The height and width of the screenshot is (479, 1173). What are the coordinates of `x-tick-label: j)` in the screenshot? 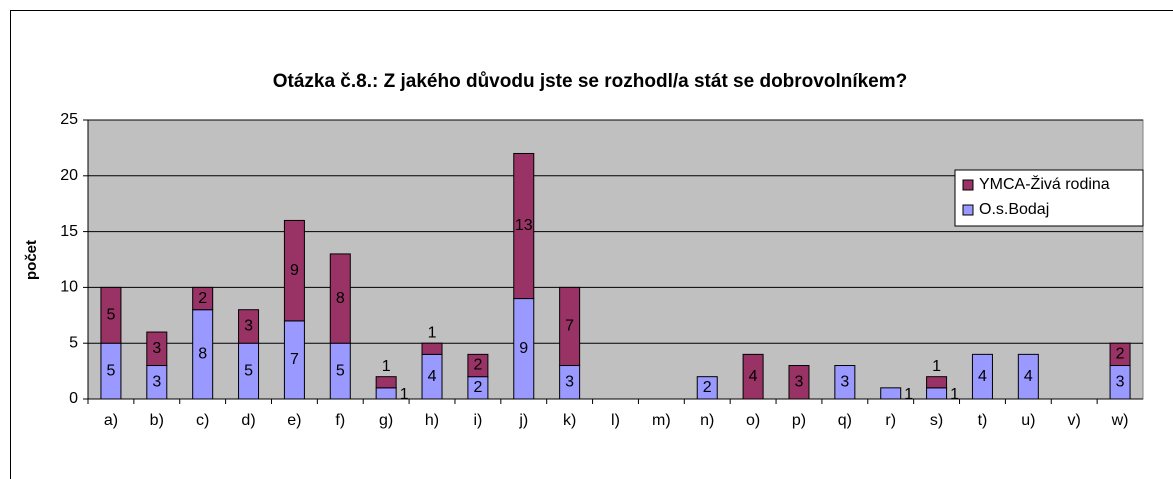 It's located at (523, 420).